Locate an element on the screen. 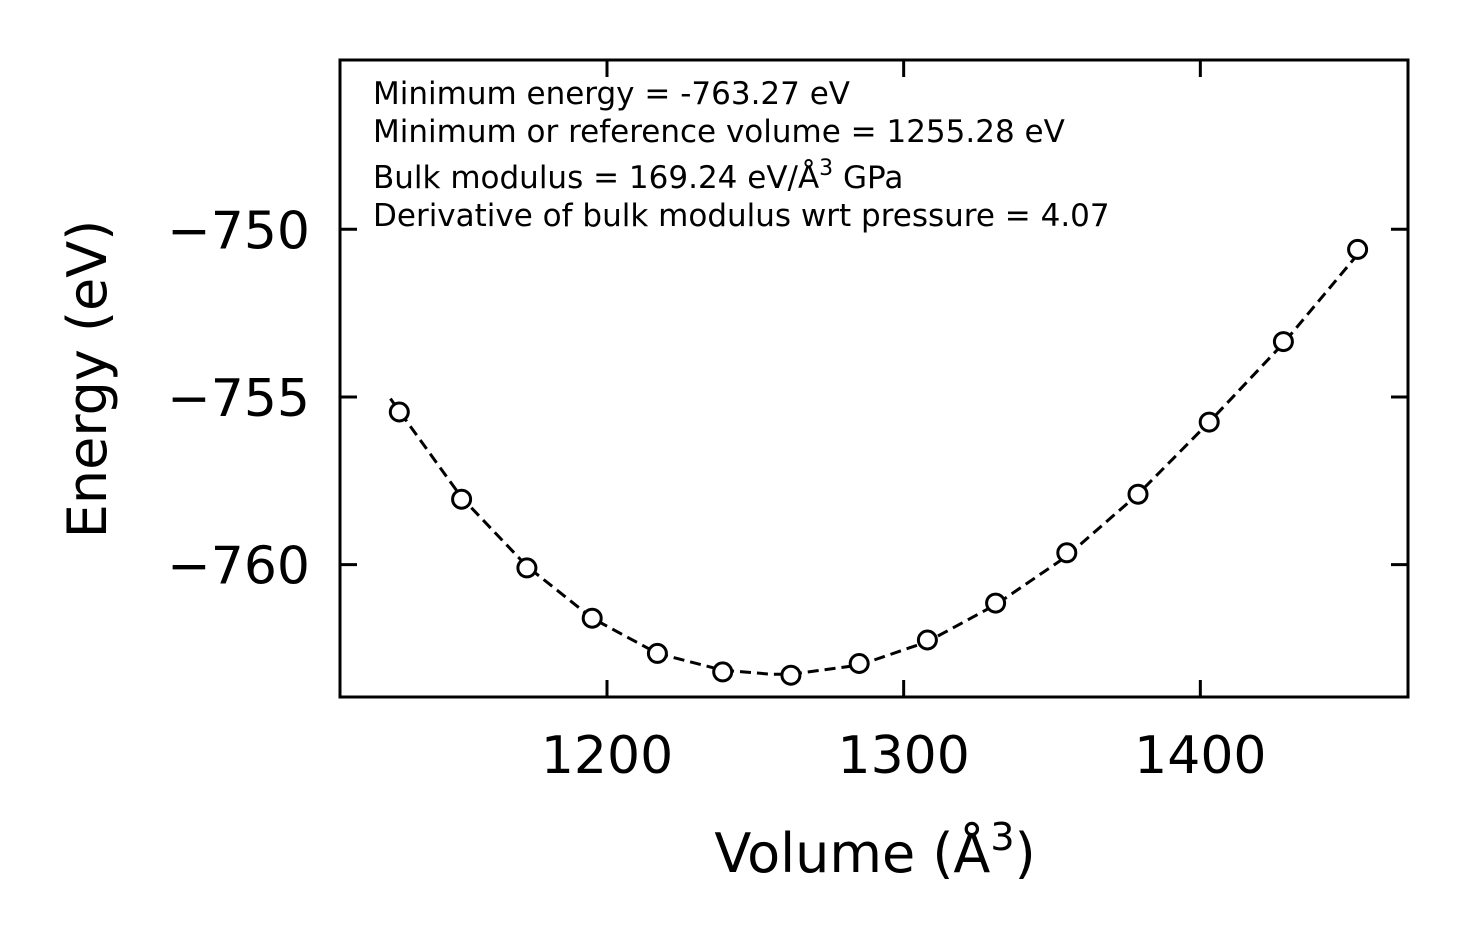 This screenshot has height=943, width=1469. y-tick-label: −760 is located at coordinates (238, 567).